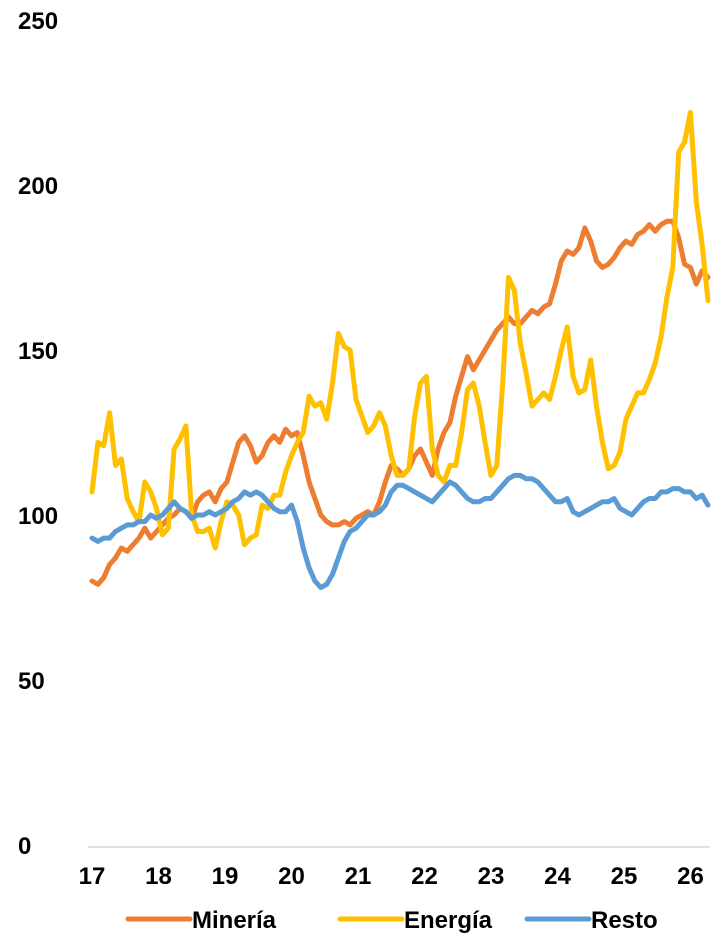 The image size is (715, 946). What do you see at coordinates (31, 681) in the screenshot?
I see `y-tick-label: 50` at bounding box center [31, 681].